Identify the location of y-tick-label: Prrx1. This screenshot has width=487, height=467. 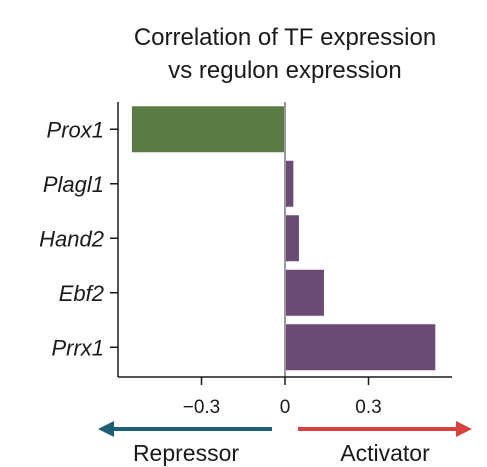
(77, 347).